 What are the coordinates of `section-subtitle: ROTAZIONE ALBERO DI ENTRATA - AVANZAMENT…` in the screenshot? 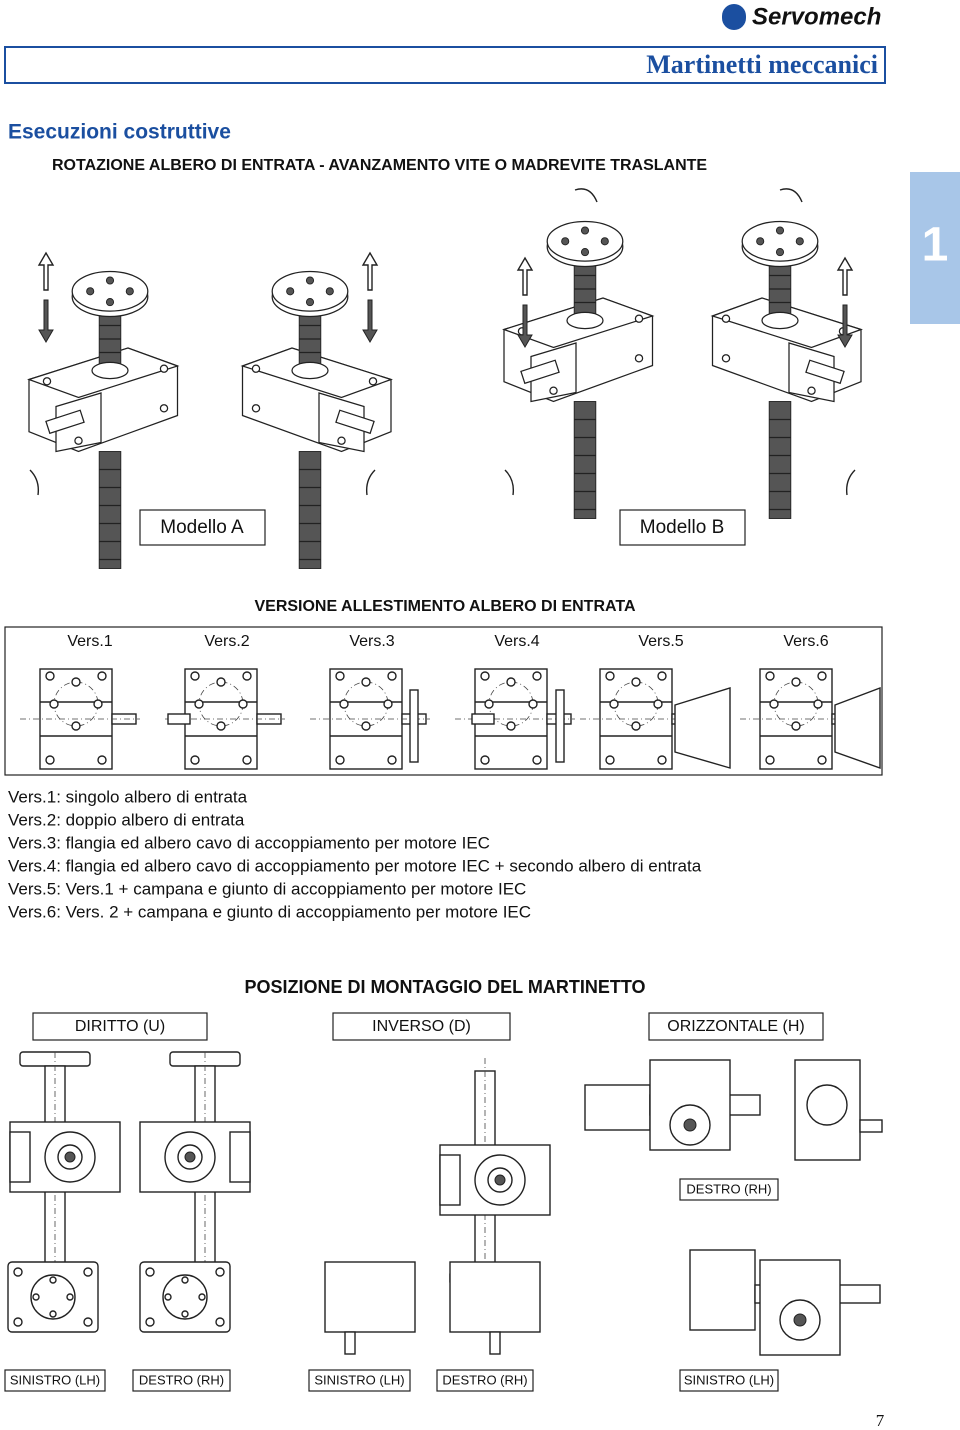 It's located at (379, 165).